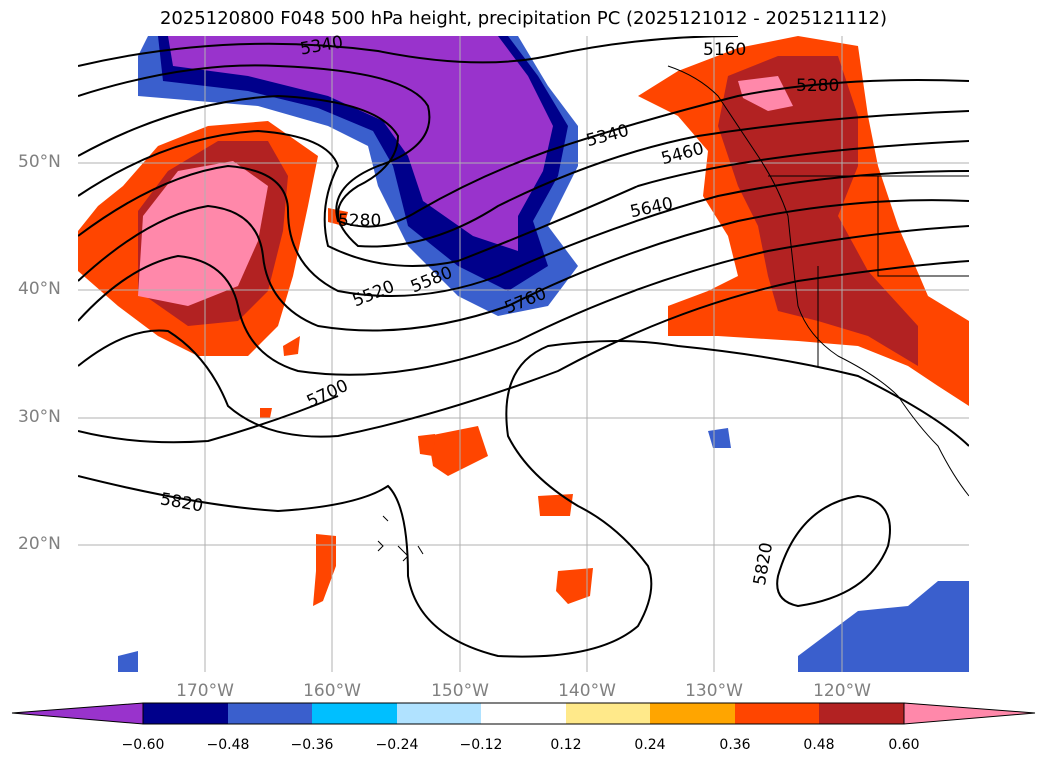  Describe the element at coordinates (228, 745) in the screenshot. I see `colorbar-tick: −0.48` at that location.